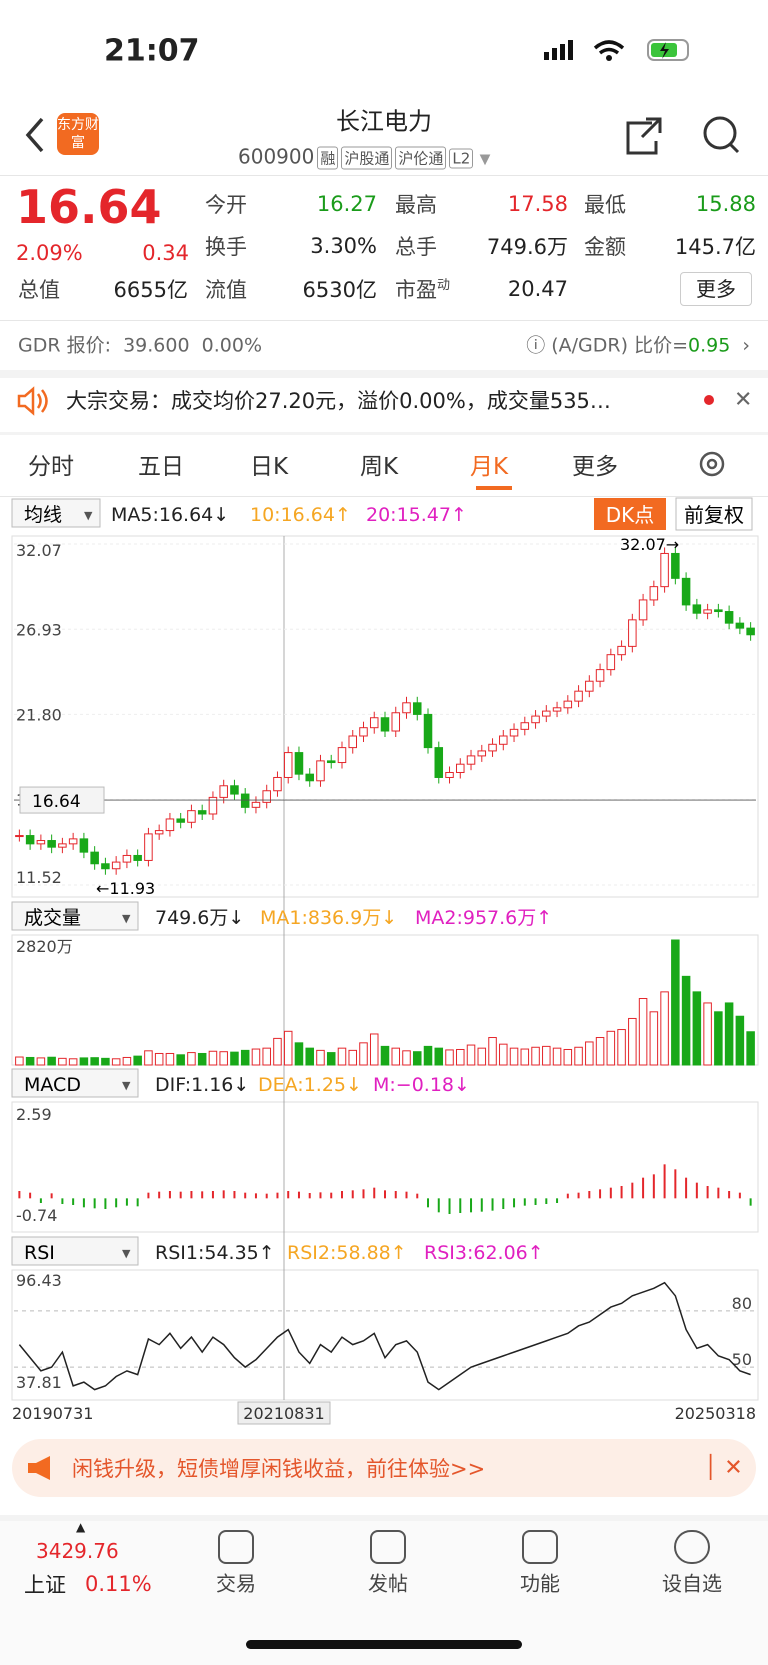 The image size is (768, 1665). Describe the element at coordinates (388, 1583) in the screenshot. I see `nav-label: 发帖` at that location.